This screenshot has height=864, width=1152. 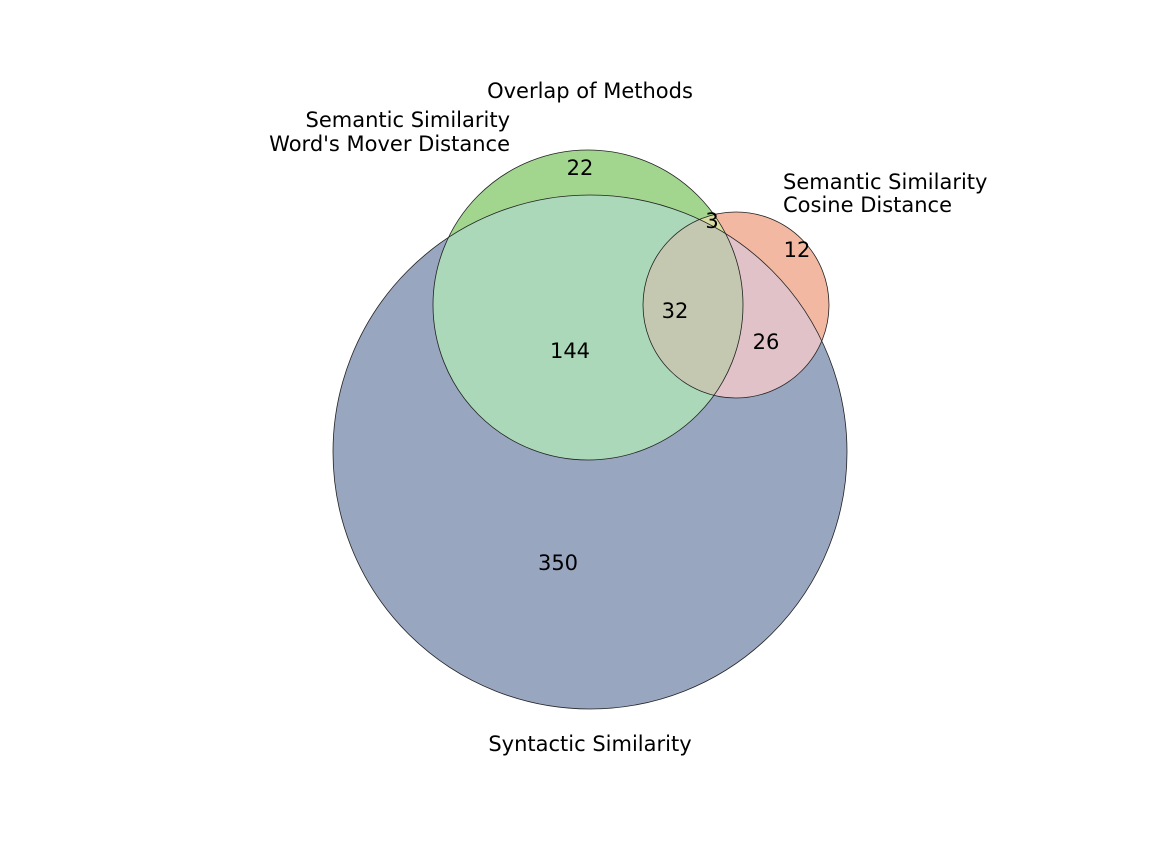 I want to click on set-label-cosine-line1: Semantic Similarity, so click(x=885, y=182).